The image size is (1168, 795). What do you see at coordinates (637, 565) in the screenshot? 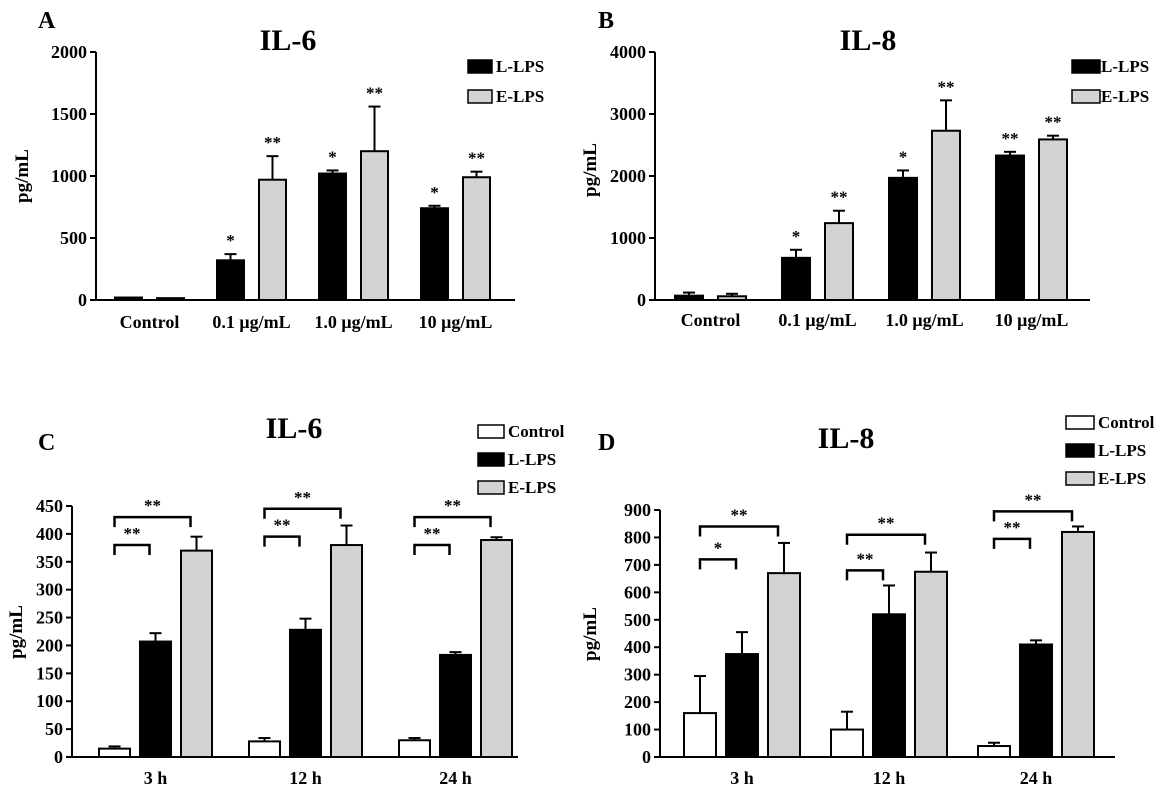
I see `y-tick-label: 700` at bounding box center [637, 565].